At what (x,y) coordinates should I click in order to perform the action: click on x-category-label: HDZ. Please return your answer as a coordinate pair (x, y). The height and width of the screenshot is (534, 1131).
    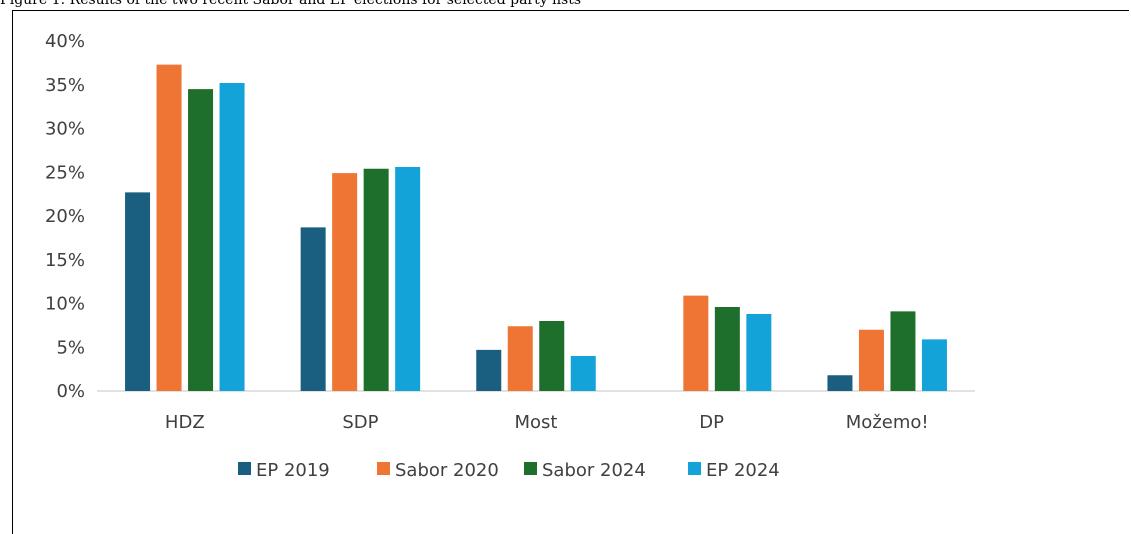
    Looking at the image, I should click on (185, 422).